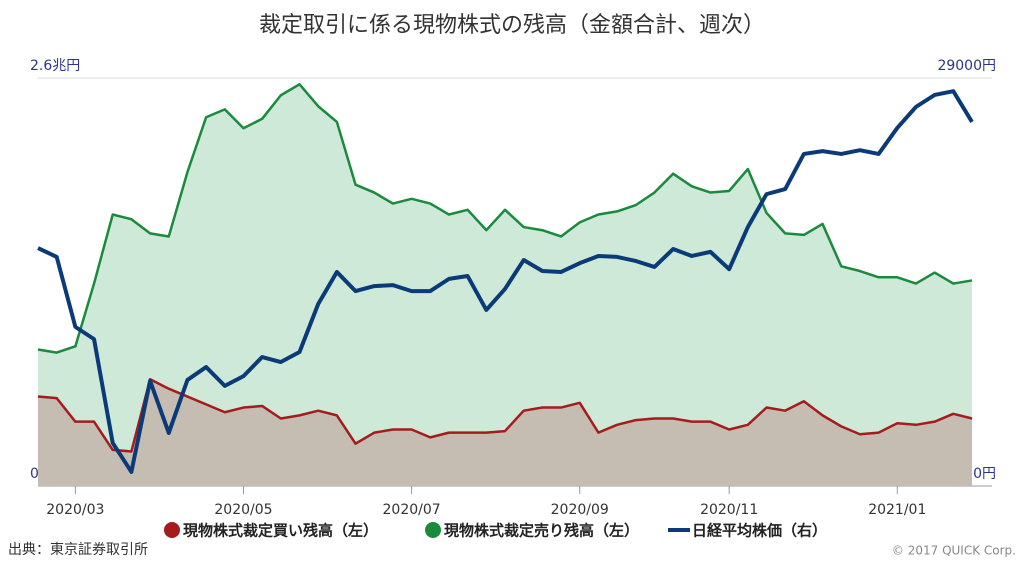 This screenshot has width=1024, height=564. Describe the element at coordinates (412, 510) in the screenshot. I see `x-tick-label: 2020/07` at that location.